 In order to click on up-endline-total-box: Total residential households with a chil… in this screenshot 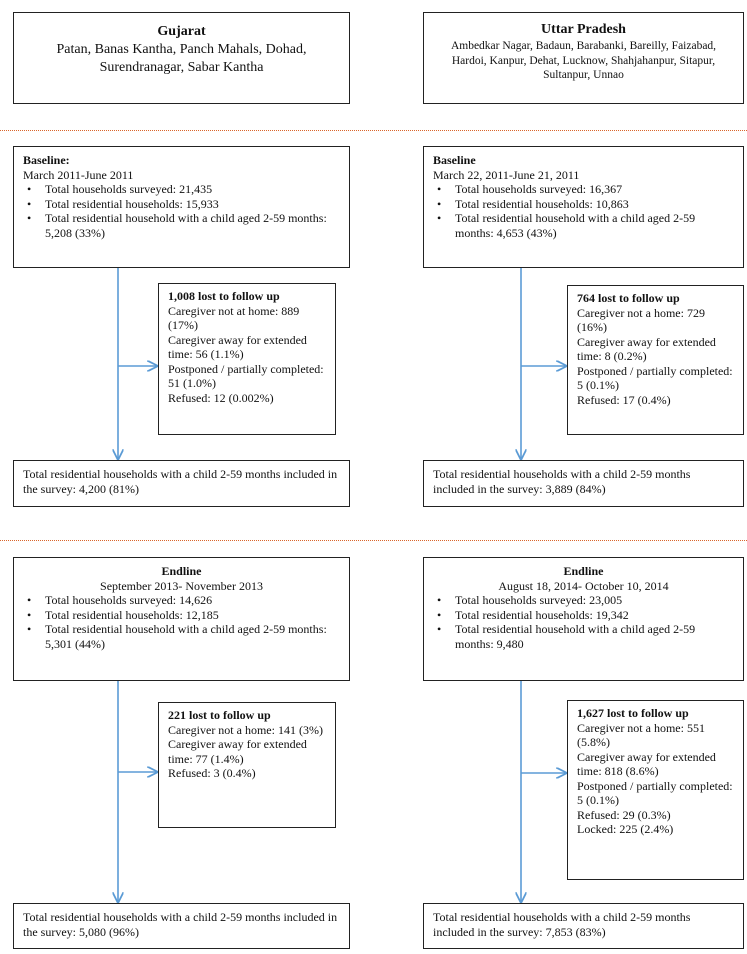, I will do `click(583, 926)`.